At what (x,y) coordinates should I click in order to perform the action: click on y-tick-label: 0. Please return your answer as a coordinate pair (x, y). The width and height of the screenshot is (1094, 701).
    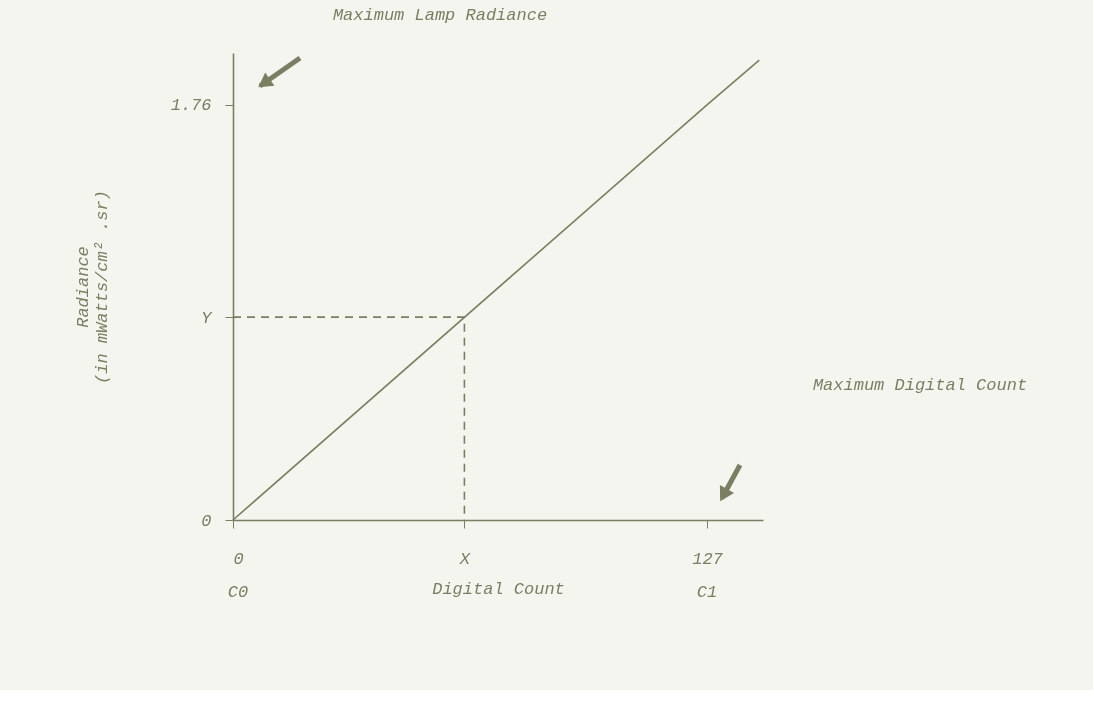
    Looking at the image, I should click on (206, 521).